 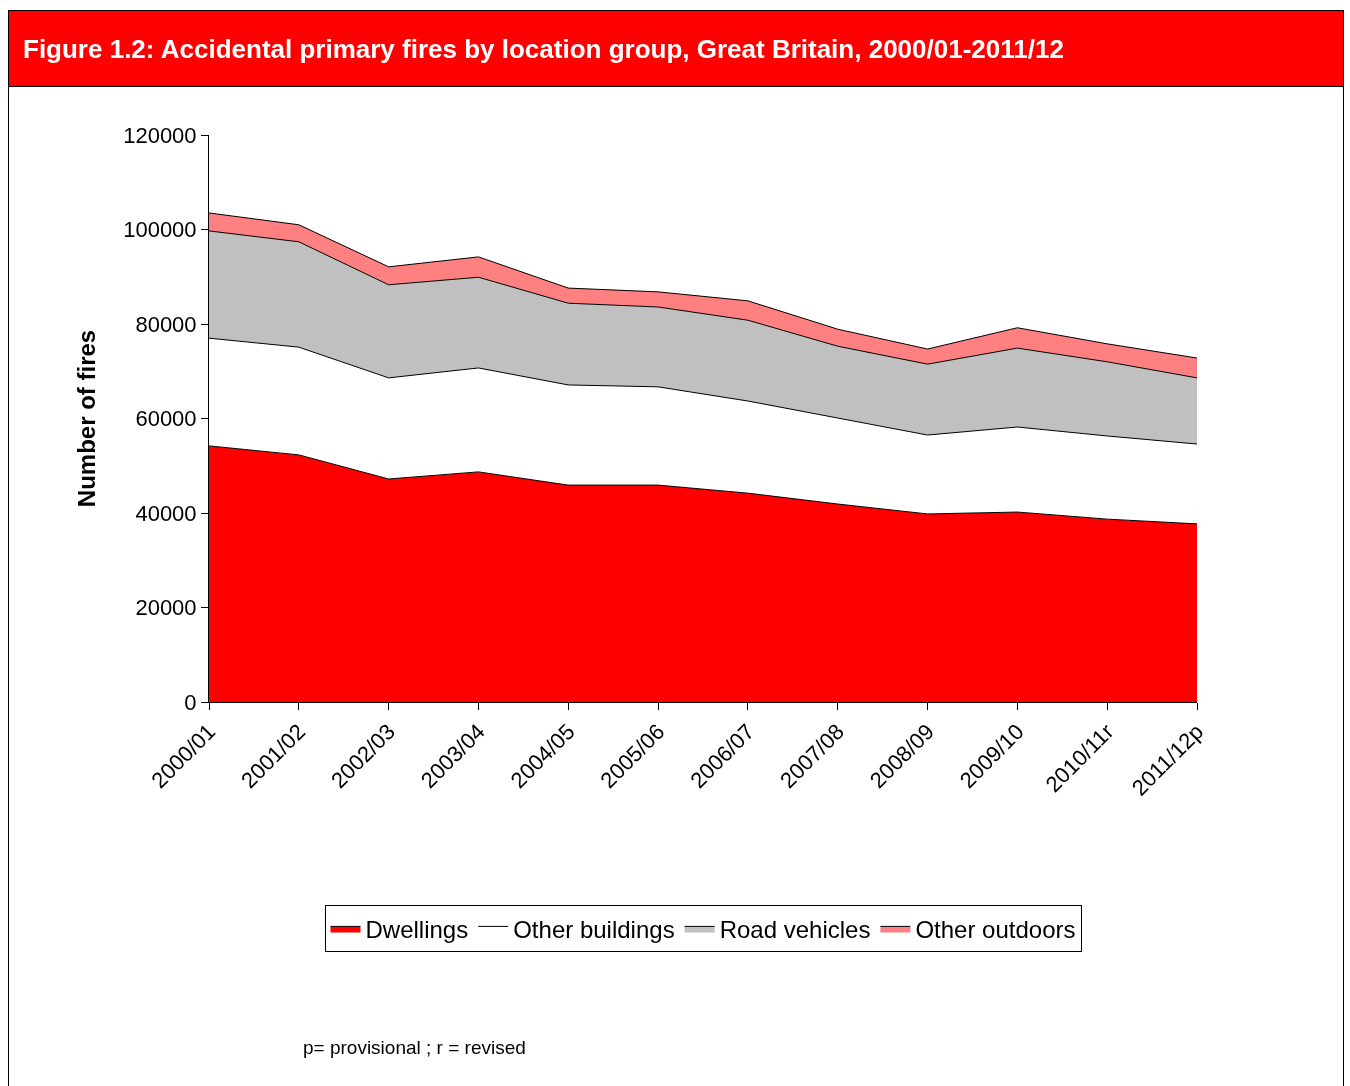 What do you see at coordinates (795, 929) in the screenshot?
I see `legend-label: Road vehicles` at bounding box center [795, 929].